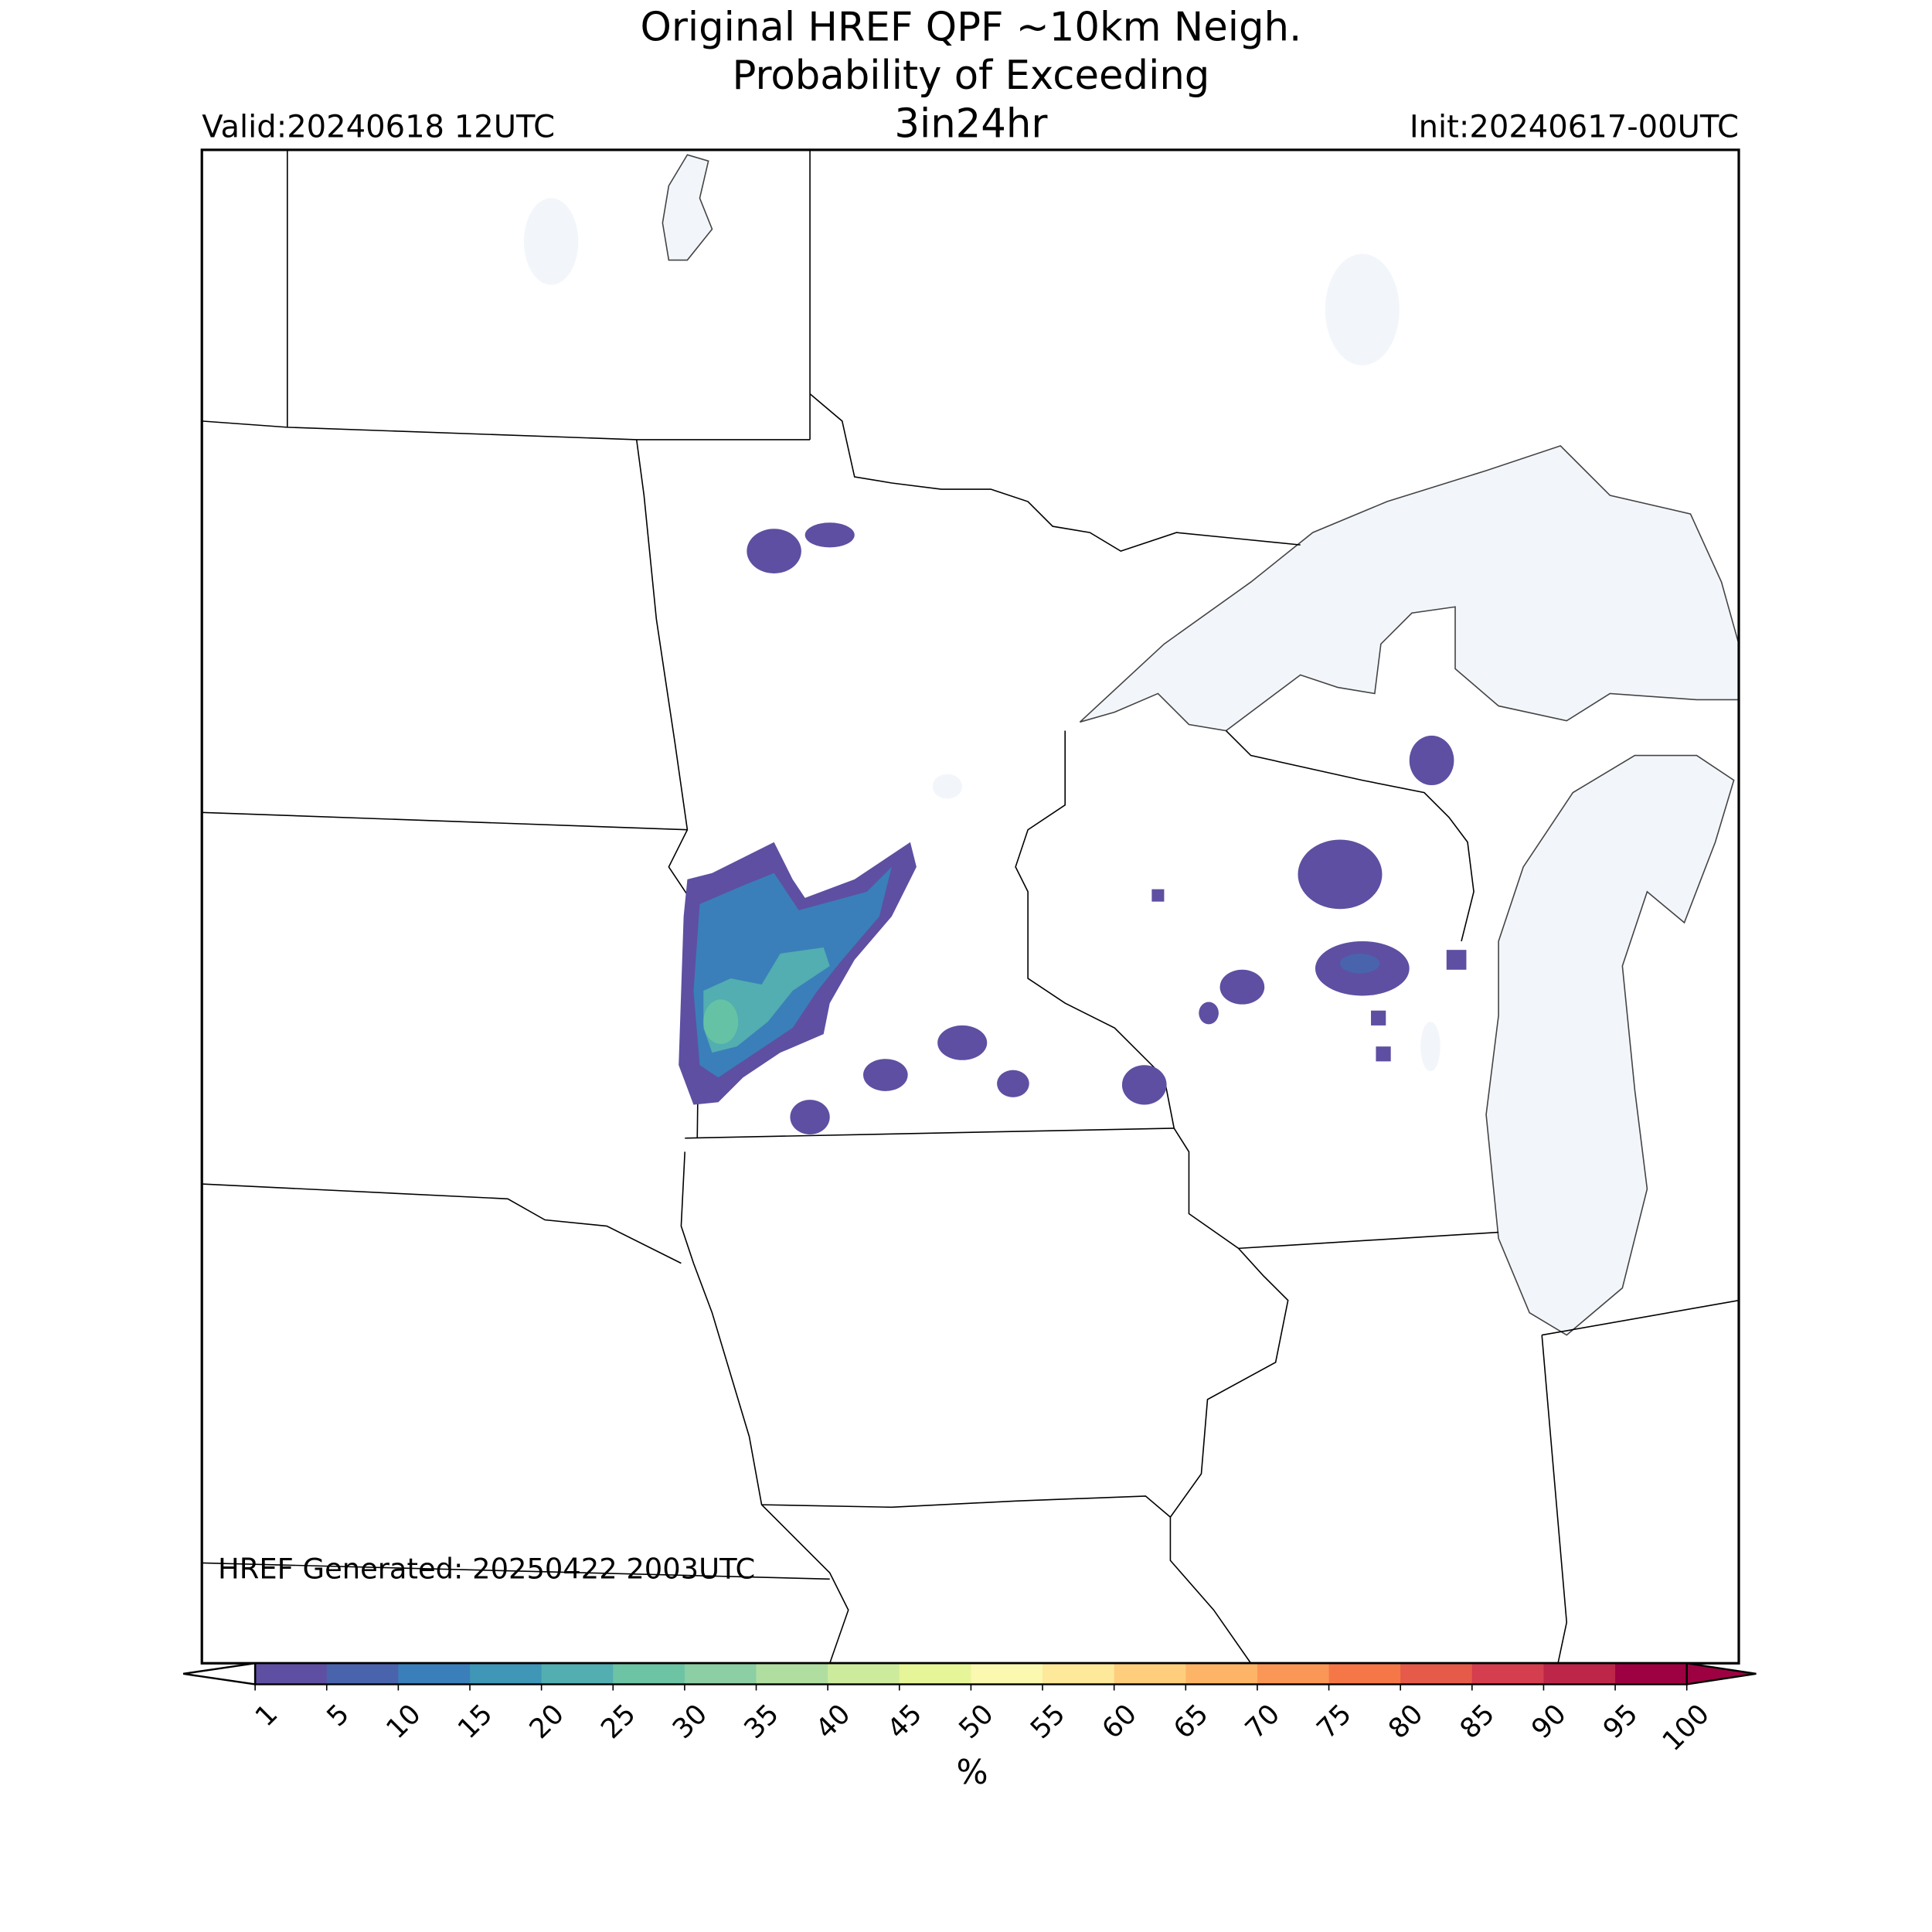 Image resolution: width=1932 pixels, height=1932 pixels. I want to click on colorbar-tick-label: 65, so click(1191, 1722).